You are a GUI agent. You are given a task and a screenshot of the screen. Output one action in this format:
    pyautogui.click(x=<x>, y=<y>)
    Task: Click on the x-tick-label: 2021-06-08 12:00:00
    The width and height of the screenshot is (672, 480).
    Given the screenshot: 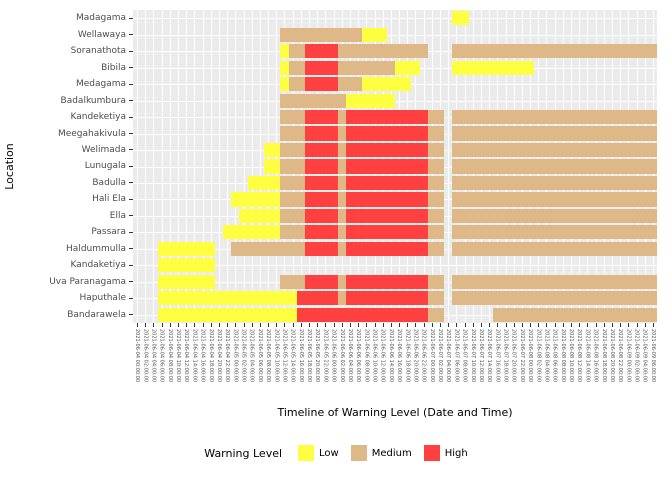 What is the action you would take?
    pyautogui.click(x=579, y=356)
    